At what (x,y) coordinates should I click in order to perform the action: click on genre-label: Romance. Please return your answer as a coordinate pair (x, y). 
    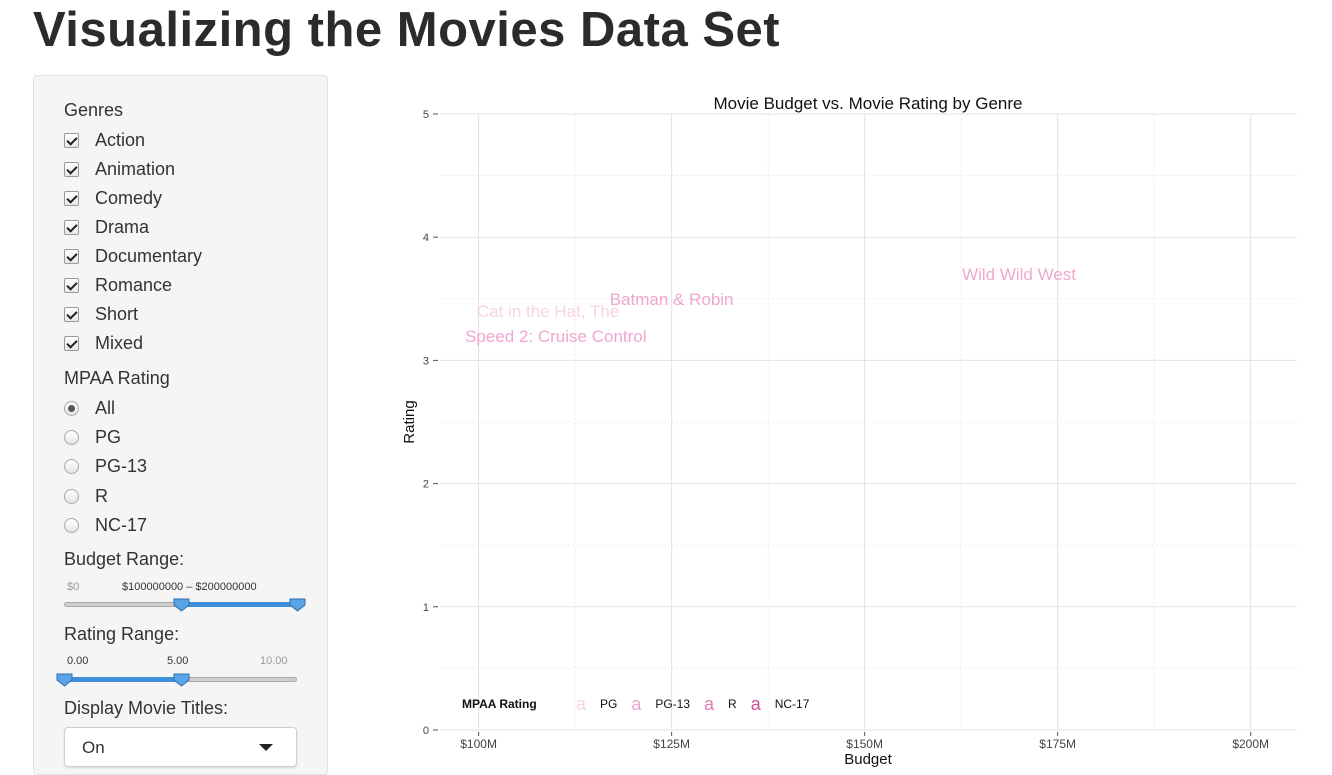
    Looking at the image, I should click on (134, 284).